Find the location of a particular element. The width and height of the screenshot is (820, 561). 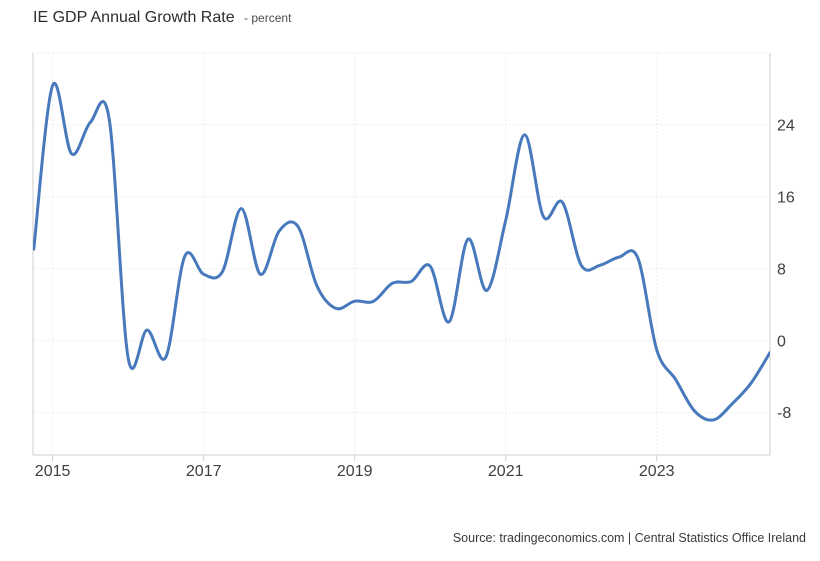

y-axis-label: 24 is located at coordinates (786, 125).